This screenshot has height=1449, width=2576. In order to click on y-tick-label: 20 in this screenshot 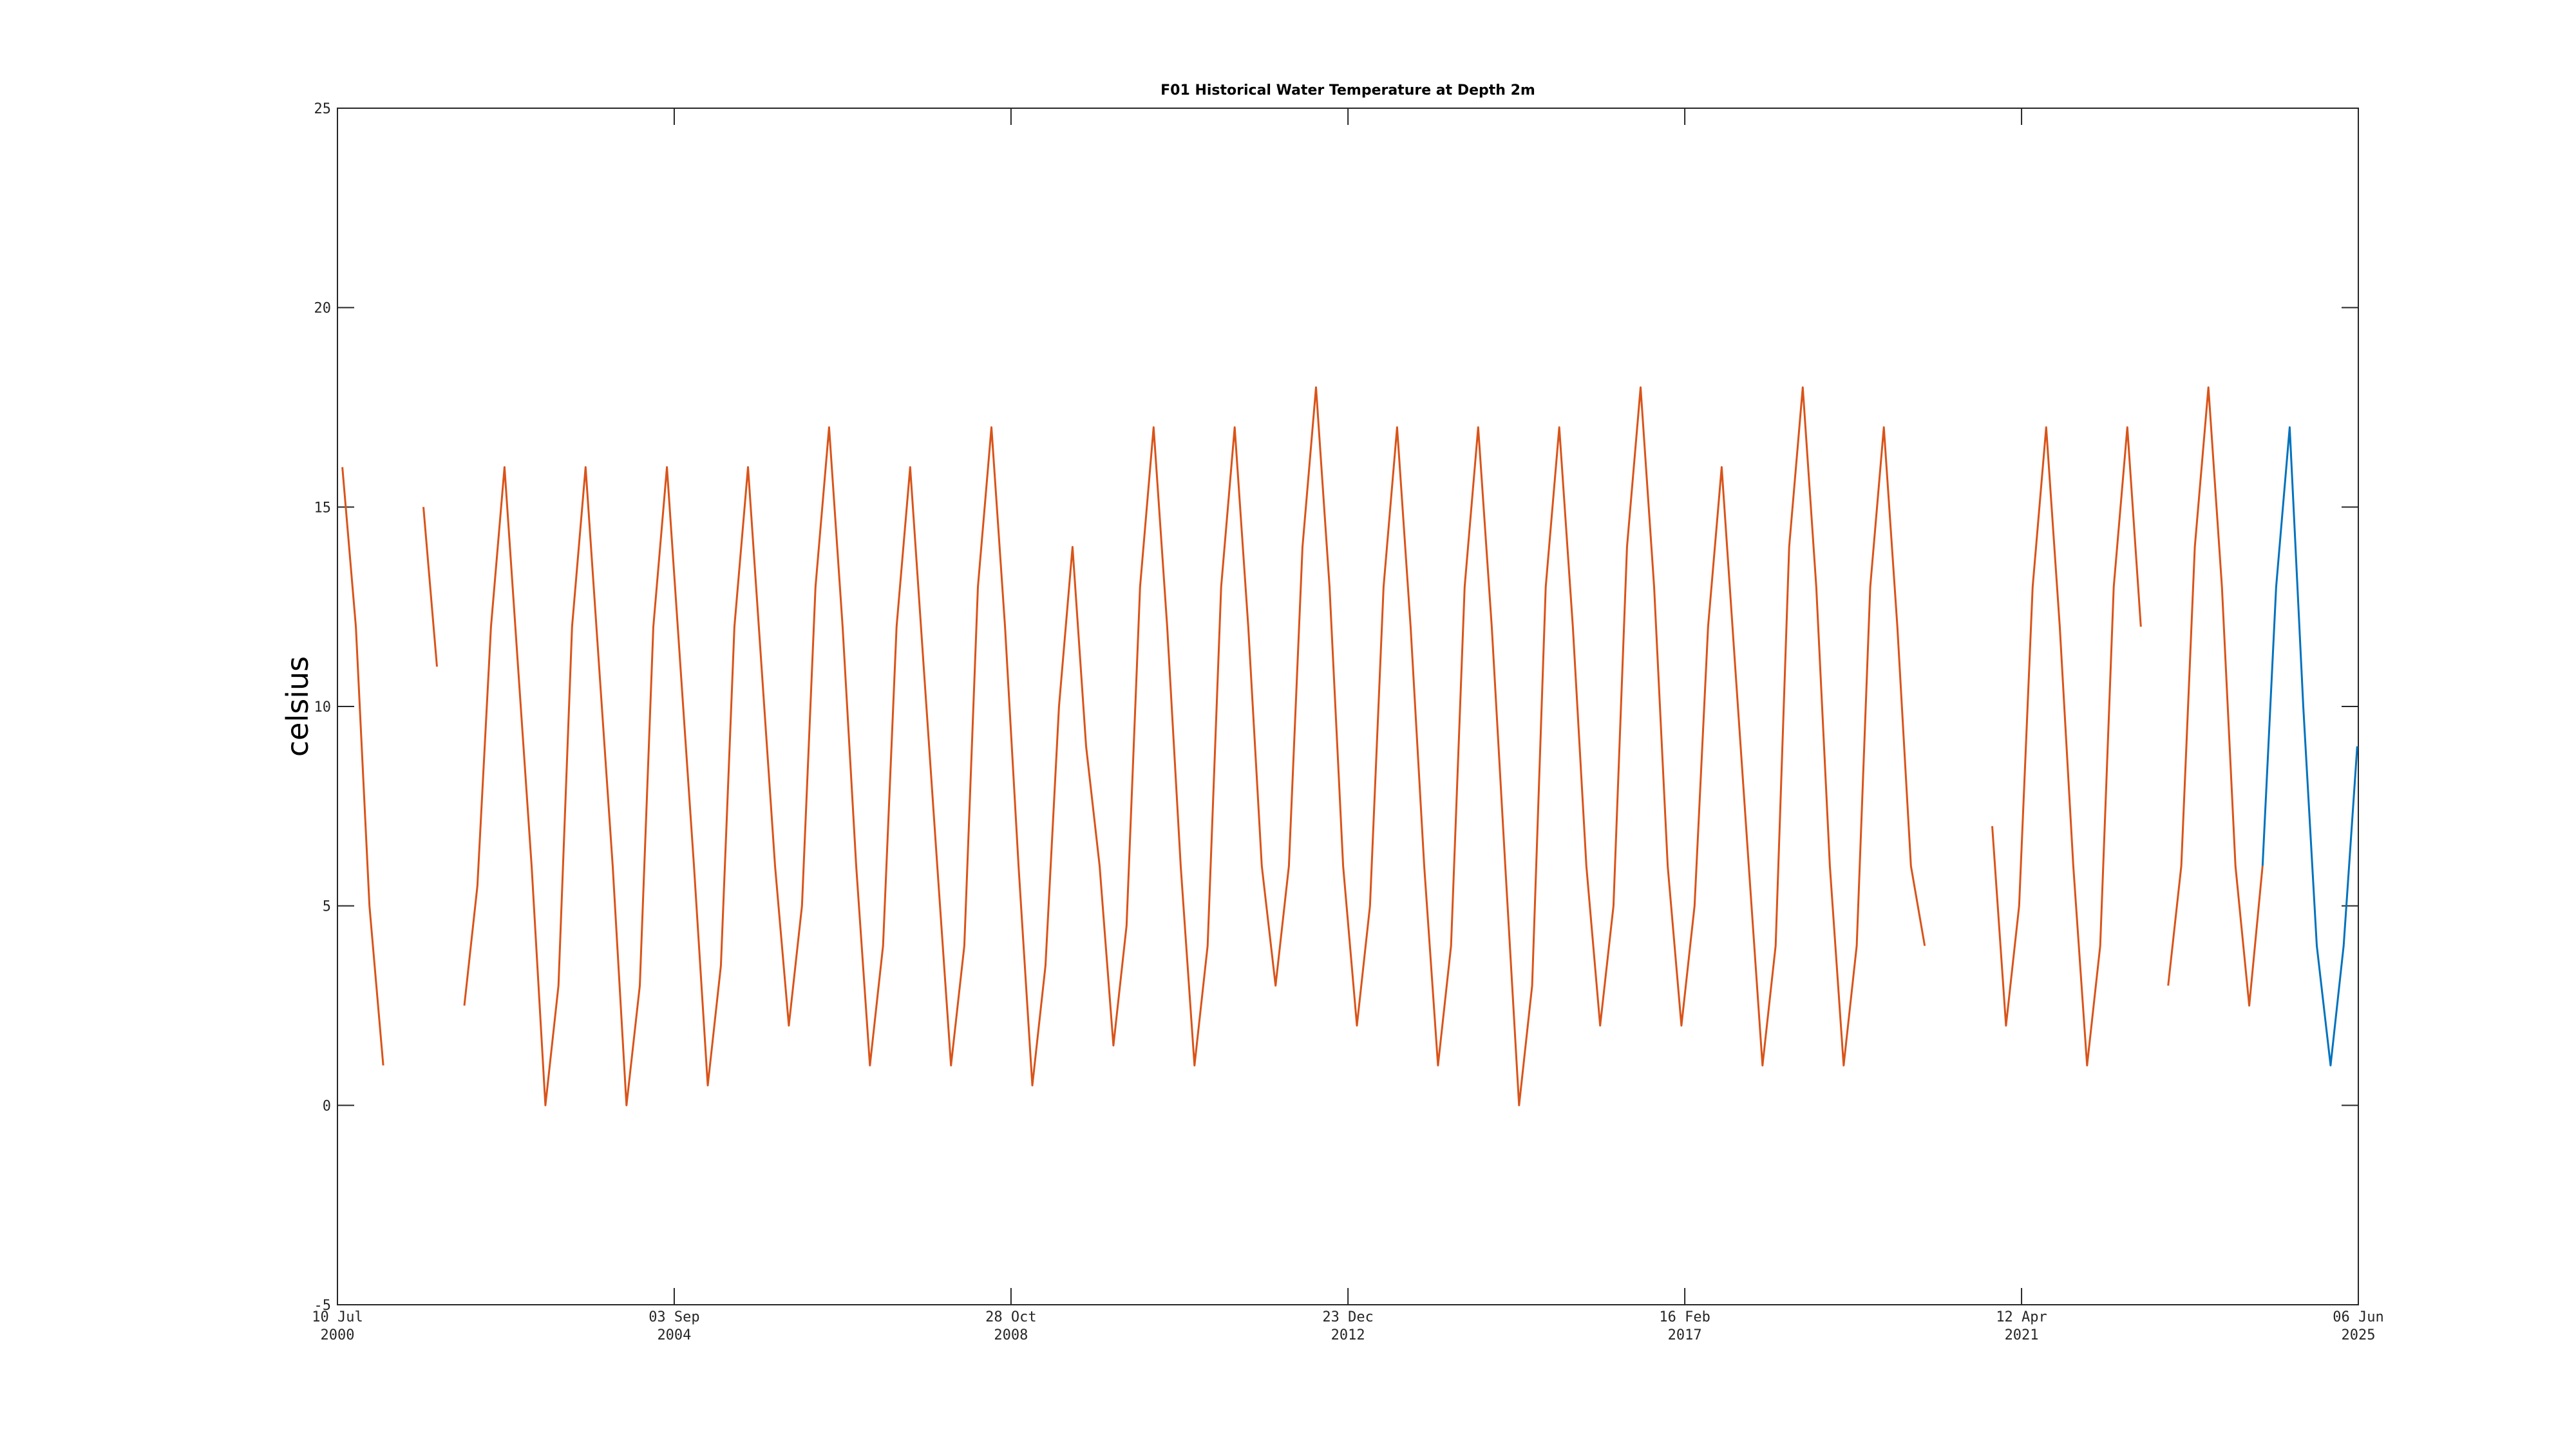, I will do `click(323, 309)`.